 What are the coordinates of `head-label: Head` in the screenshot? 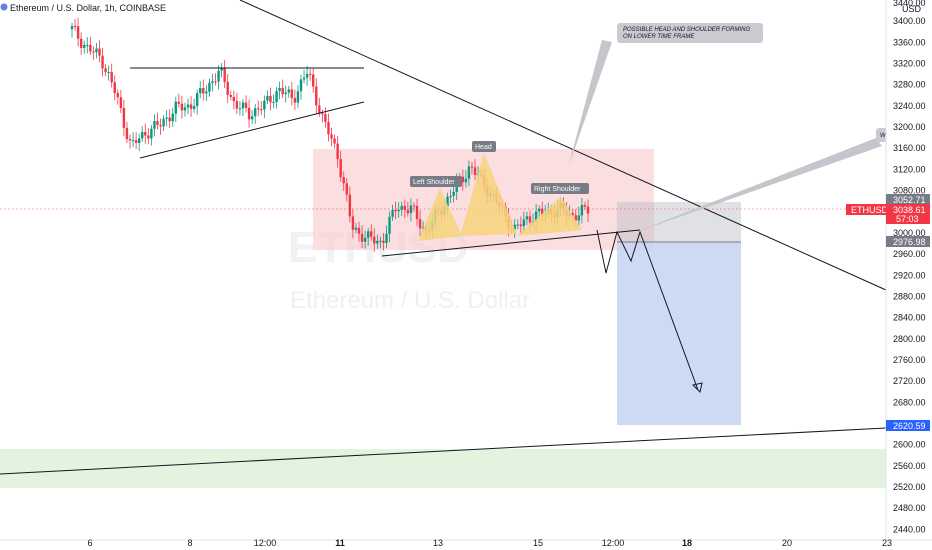 It's located at (483, 147).